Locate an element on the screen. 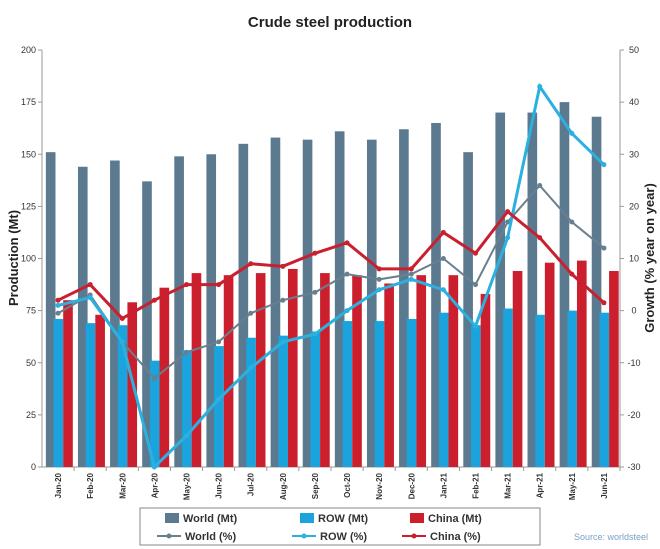  legend-label: World (Mt) is located at coordinates (210, 519).